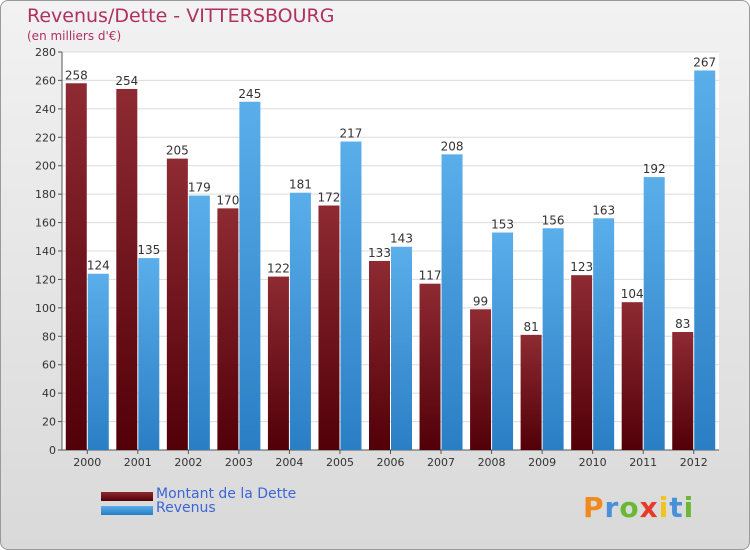  I want to click on data-label-dette: 205, so click(177, 151).